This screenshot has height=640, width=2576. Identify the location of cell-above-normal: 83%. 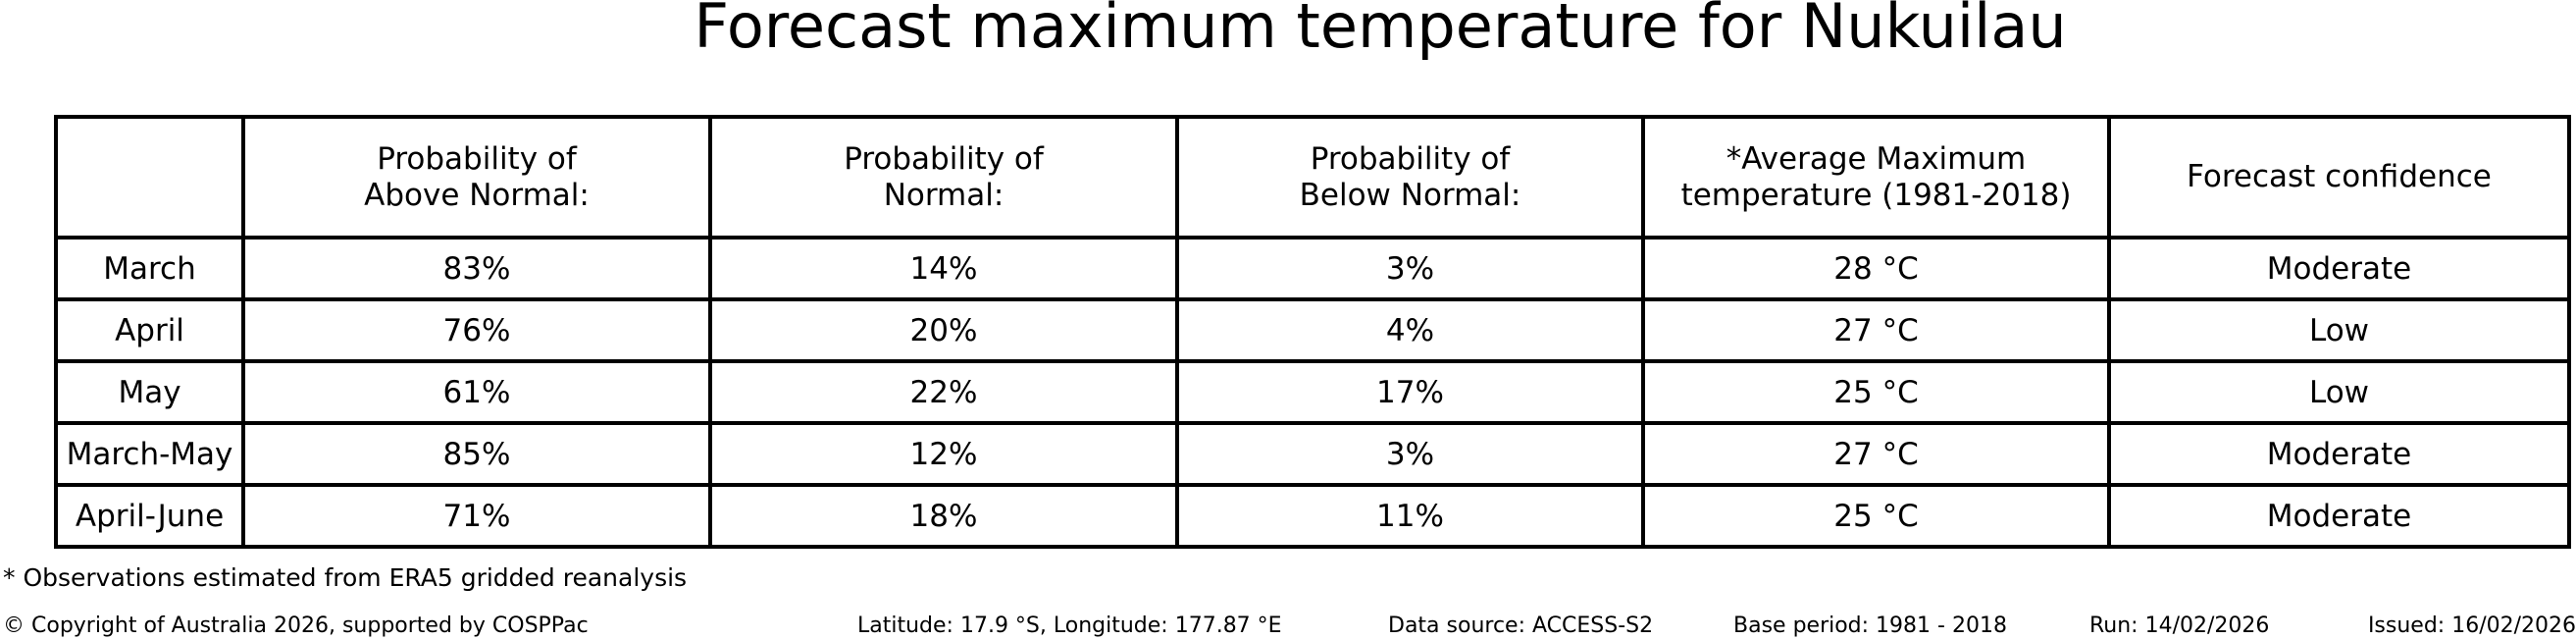
(476, 268).